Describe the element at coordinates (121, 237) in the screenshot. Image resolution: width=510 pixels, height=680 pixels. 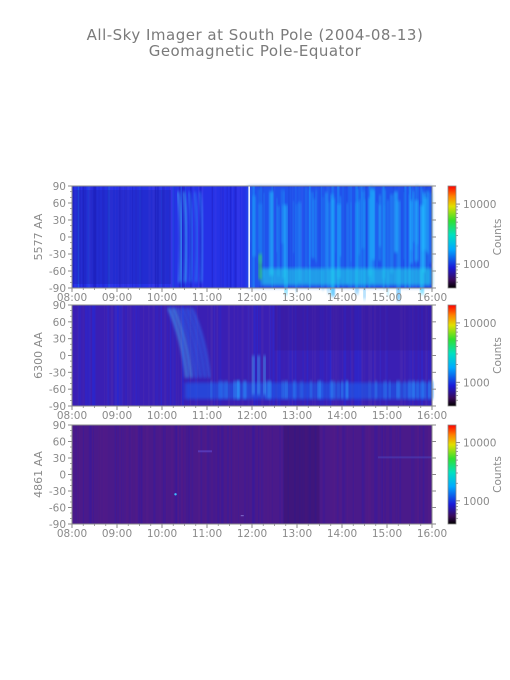
I see `heatmap-dim-region` at that location.